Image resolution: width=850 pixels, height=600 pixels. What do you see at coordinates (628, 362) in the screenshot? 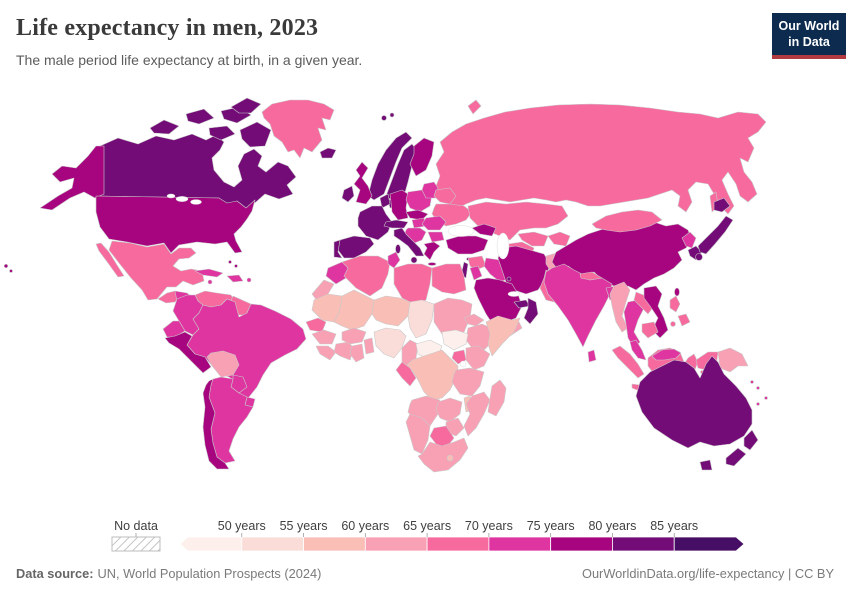
I see `country-indonesia` at bounding box center [628, 362].